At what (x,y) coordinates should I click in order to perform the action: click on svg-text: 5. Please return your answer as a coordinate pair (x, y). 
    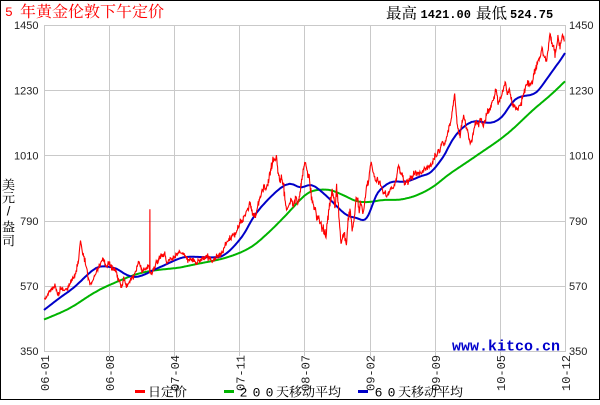
    Looking at the image, I should click on (9, 12).